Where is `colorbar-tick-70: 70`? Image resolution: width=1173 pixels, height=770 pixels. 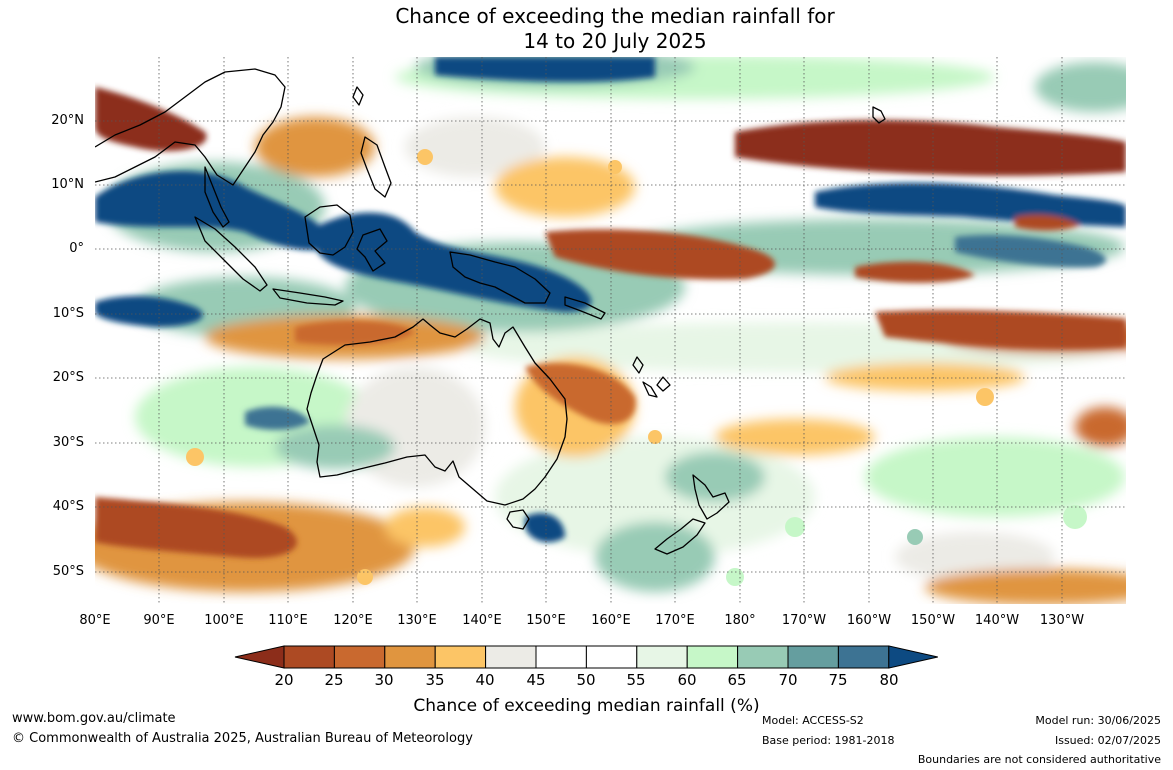 colorbar-tick-70: 70 is located at coordinates (788, 680).